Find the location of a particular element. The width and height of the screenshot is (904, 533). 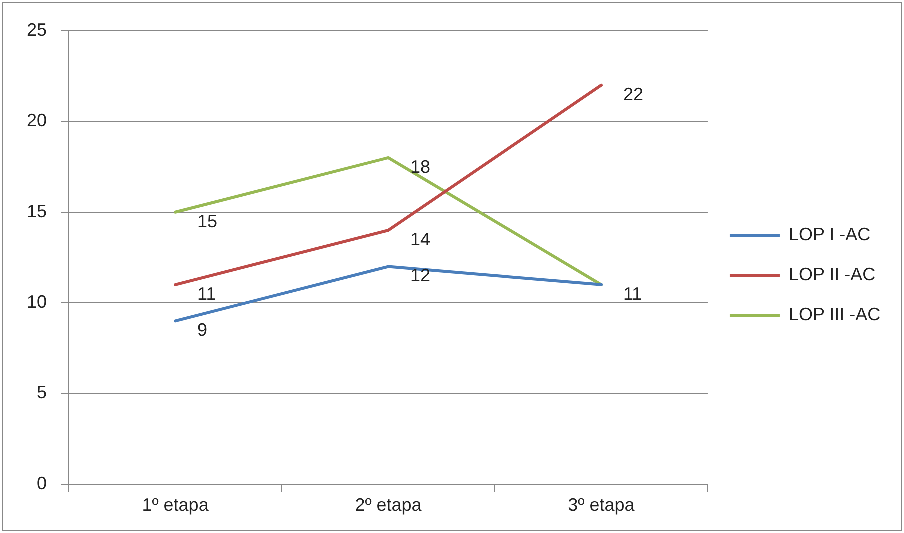

data-label: 9 is located at coordinates (203, 330).